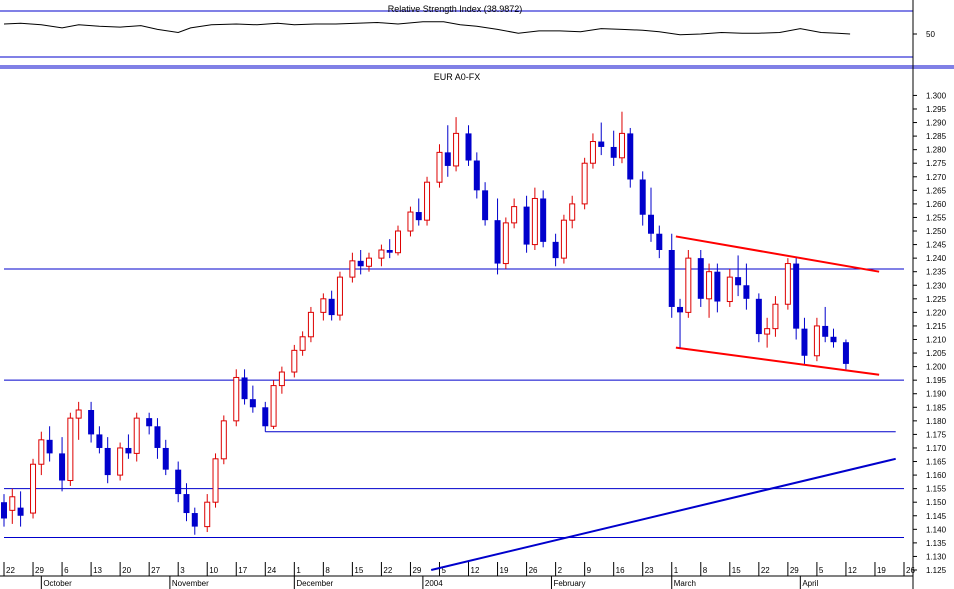 Image resolution: width=954 pixels, height=589 pixels. What do you see at coordinates (936, 150) in the screenshot?
I see `price-tick-label: 1.280` at bounding box center [936, 150].